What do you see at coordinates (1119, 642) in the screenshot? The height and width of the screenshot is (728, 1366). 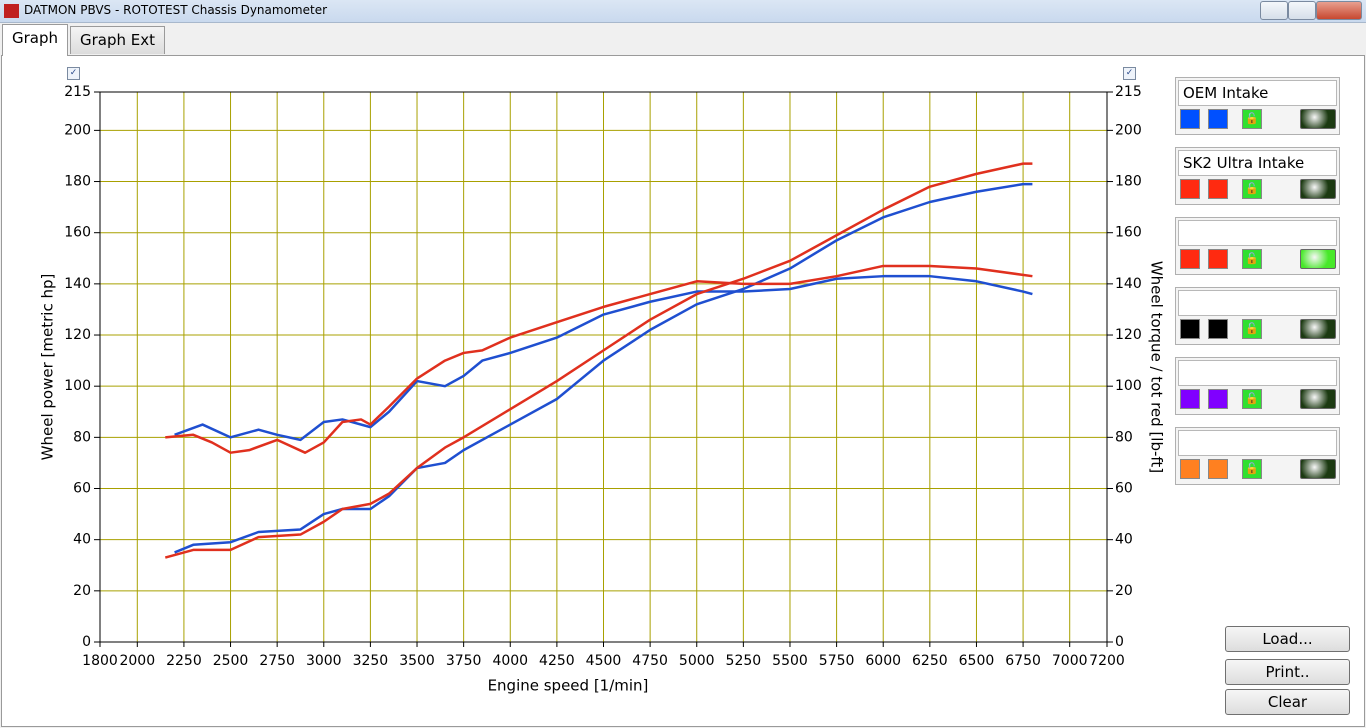 I see `y2-tick-label: 0` at bounding box center [1119, 642].